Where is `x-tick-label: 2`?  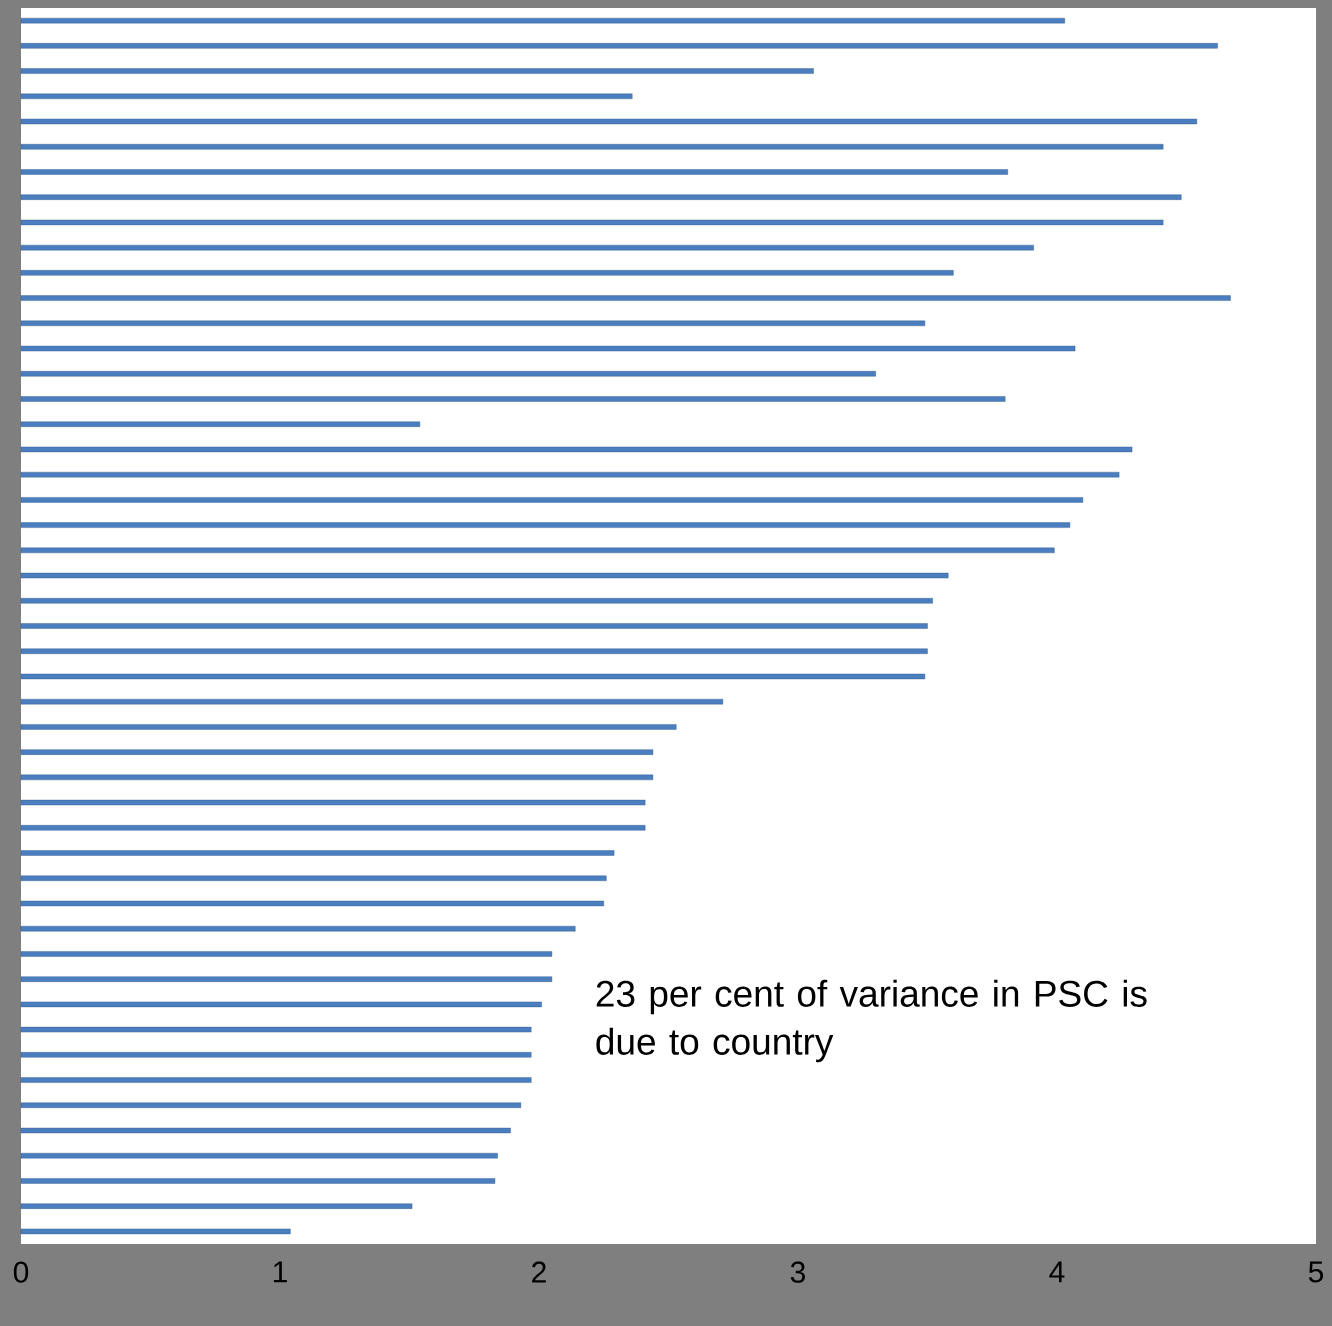 x-tick-label: 2 is located at coordinates (539, 1272).